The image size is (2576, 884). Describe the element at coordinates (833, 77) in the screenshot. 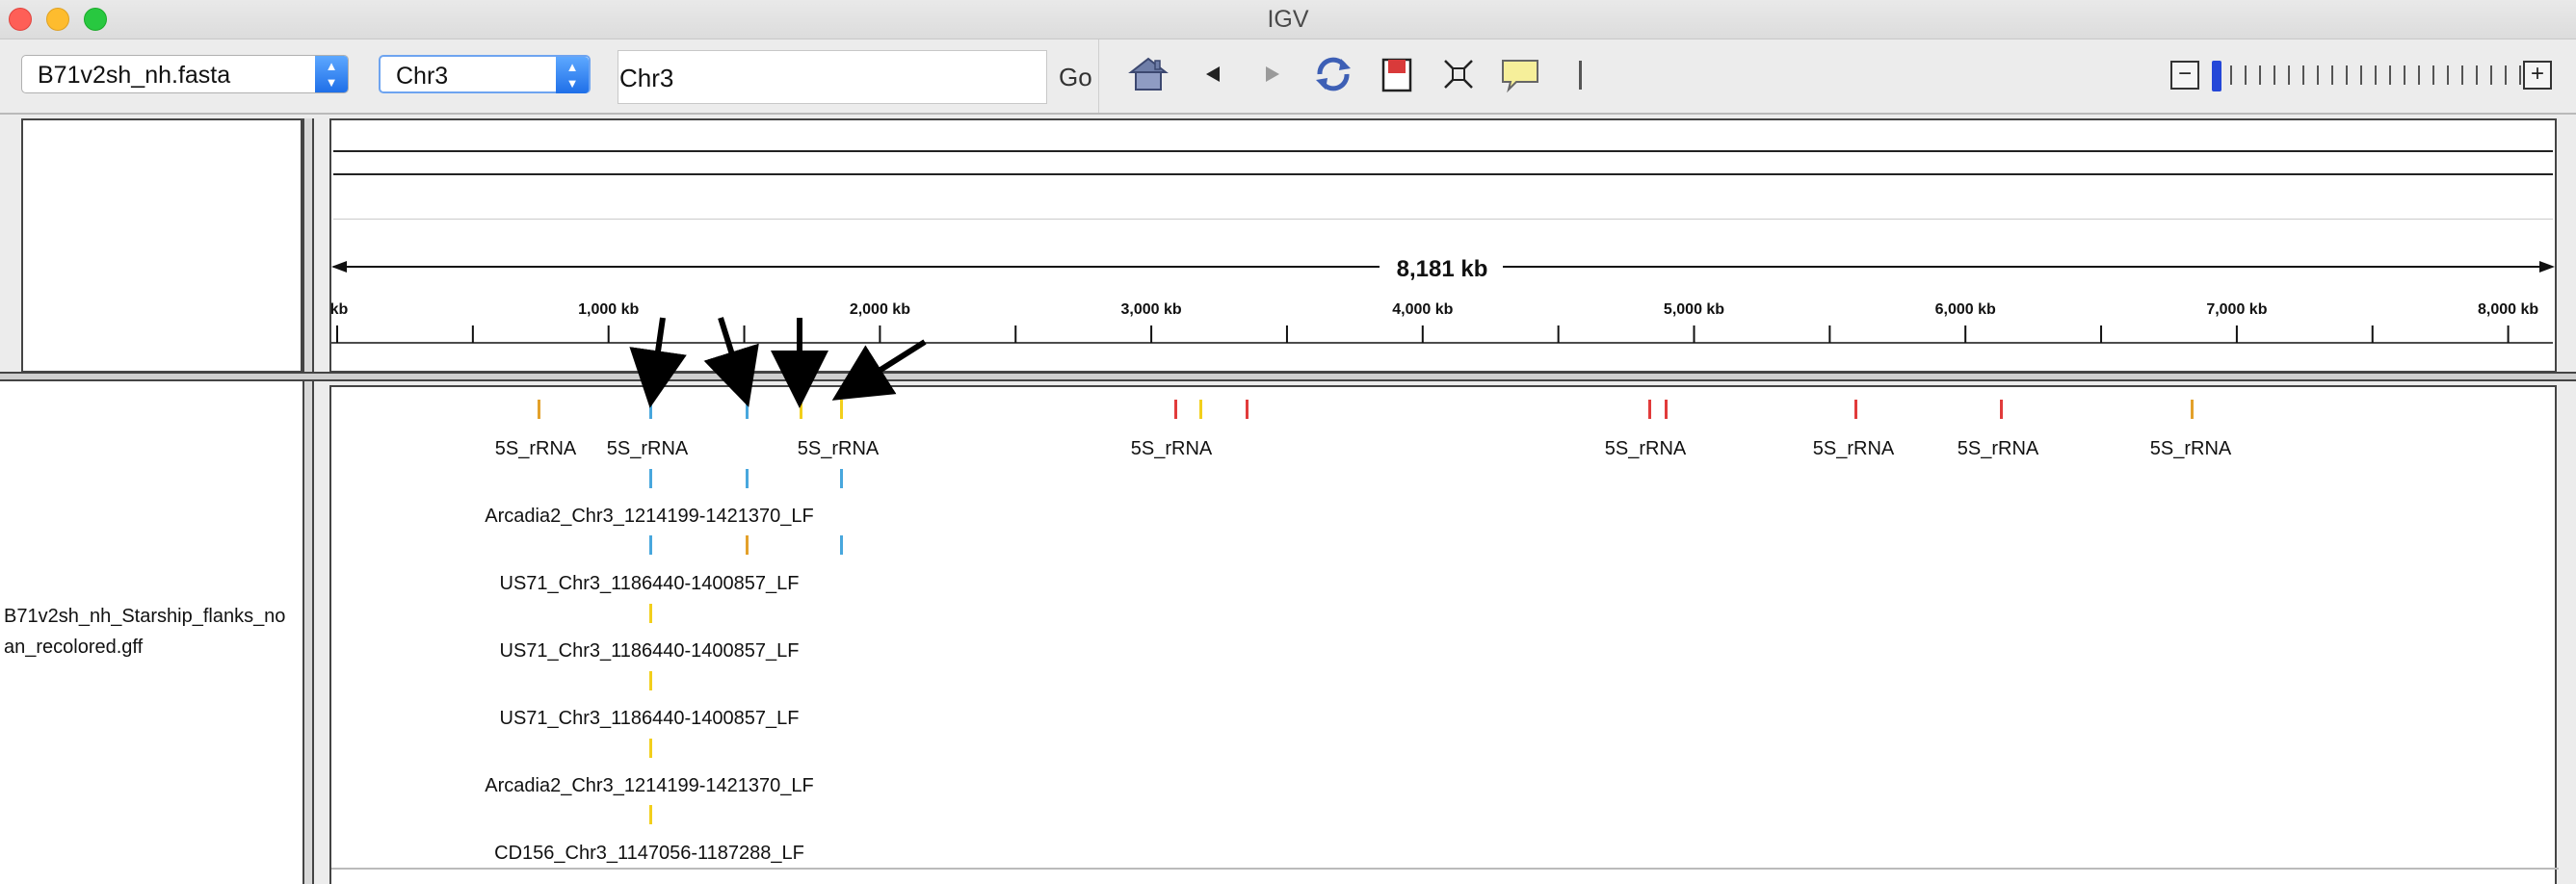

I see `locus-input: Chr3` at that location.